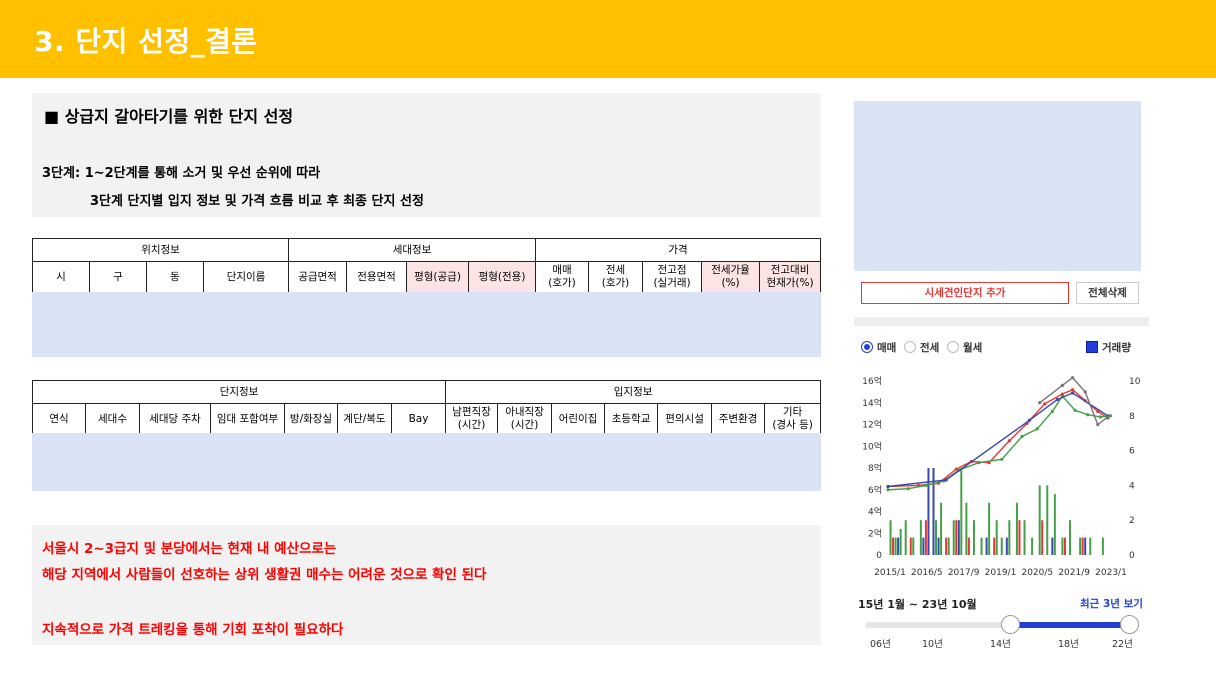 The image size is (1216, 684). What do you see at coordinates (793, 419) in the screenshot?
I see `col-etc: 기타 (경사 등)` at bounding box center [793, 419].